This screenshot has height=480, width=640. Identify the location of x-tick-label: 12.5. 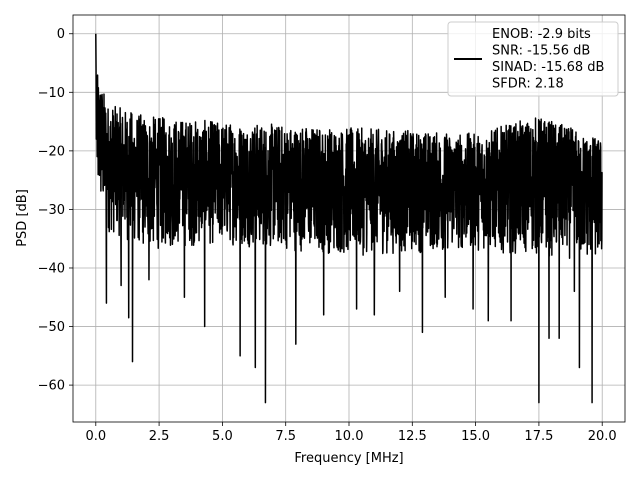
(412, 436).